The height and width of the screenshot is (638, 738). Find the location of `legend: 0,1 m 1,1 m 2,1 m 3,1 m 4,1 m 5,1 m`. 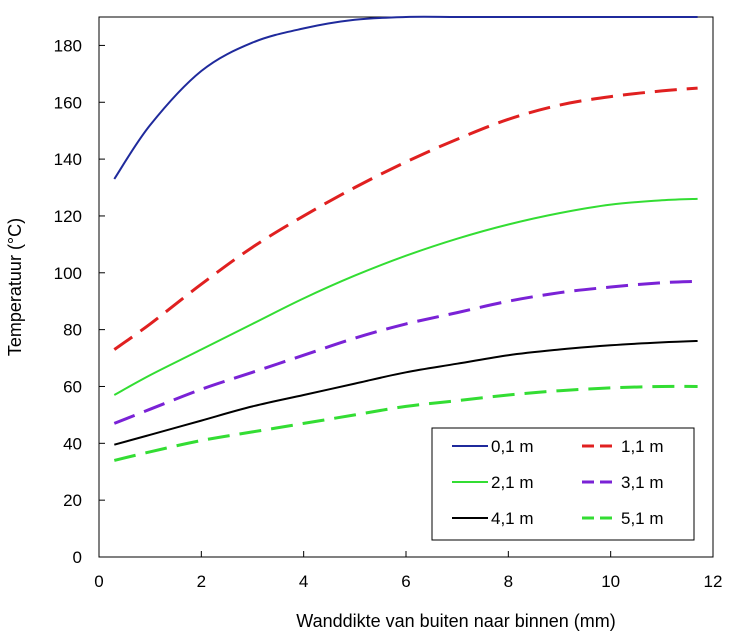

legend: 0,1 m 1,1 m 2,1 m 3,1 m 4,1 m 5,1 m is located at coordinates (563, 484).